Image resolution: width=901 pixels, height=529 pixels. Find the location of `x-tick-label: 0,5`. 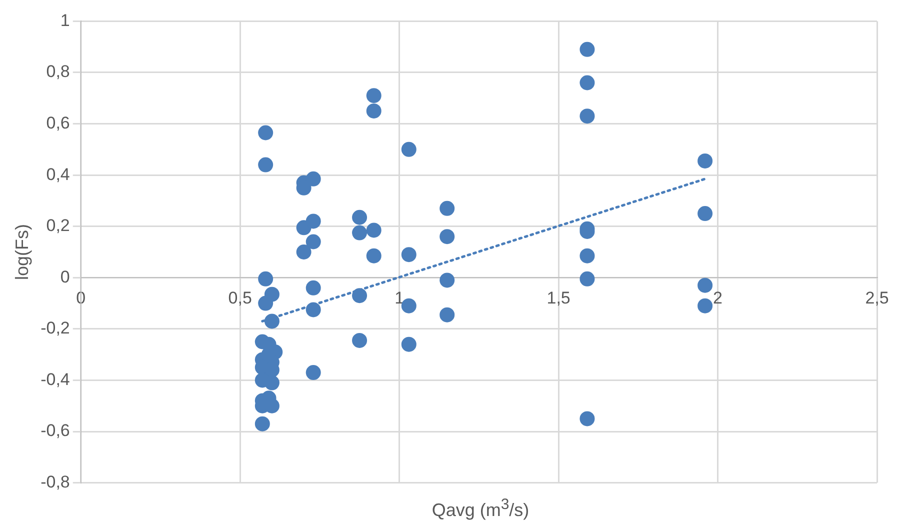

x-tick-label: 0,5 is located at coordinates (240, 298).